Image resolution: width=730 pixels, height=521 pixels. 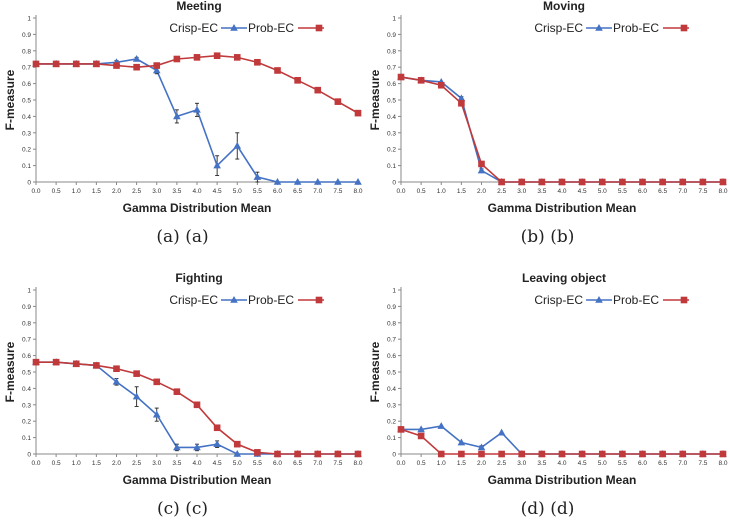 What do you see at coordinates (611, 300) in the screenshot?
I see `legend: Crisp-EC Prob-EC` at bounding box center [611, 300].